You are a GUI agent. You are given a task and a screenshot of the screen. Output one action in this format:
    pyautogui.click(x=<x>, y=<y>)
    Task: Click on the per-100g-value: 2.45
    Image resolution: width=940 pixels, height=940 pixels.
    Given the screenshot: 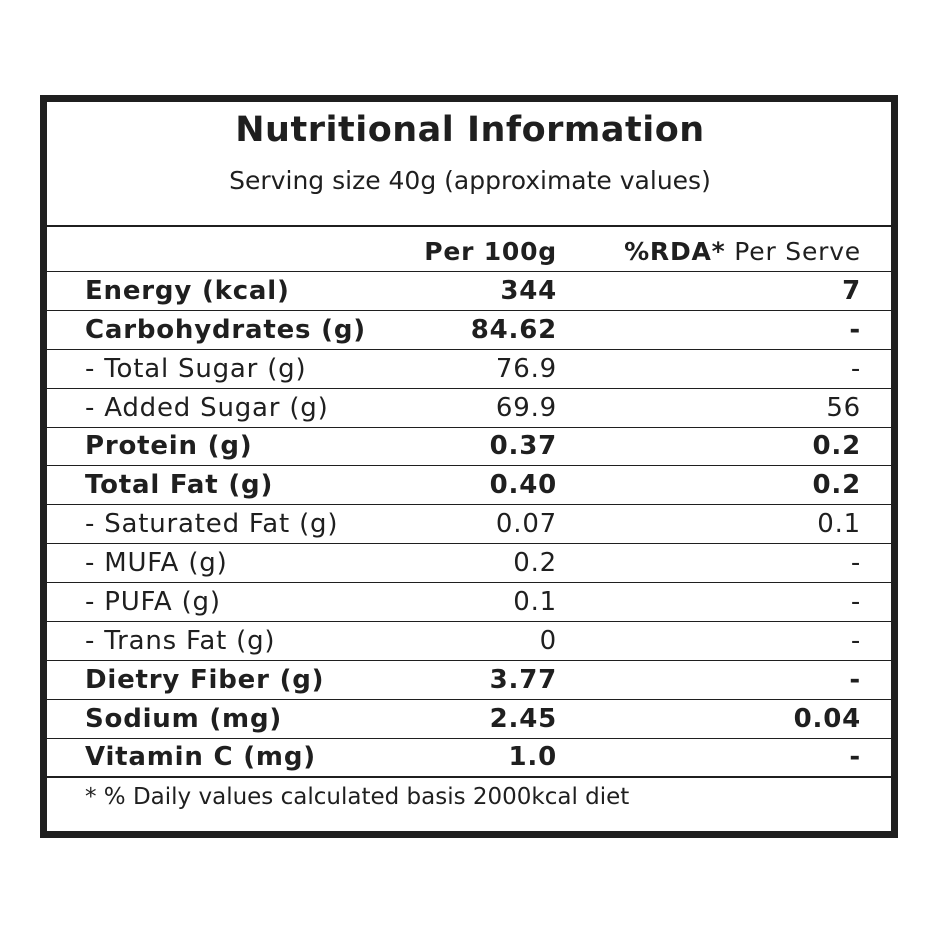 What is the action you would take?
    pyautogui.click(x=523, y=718)
    